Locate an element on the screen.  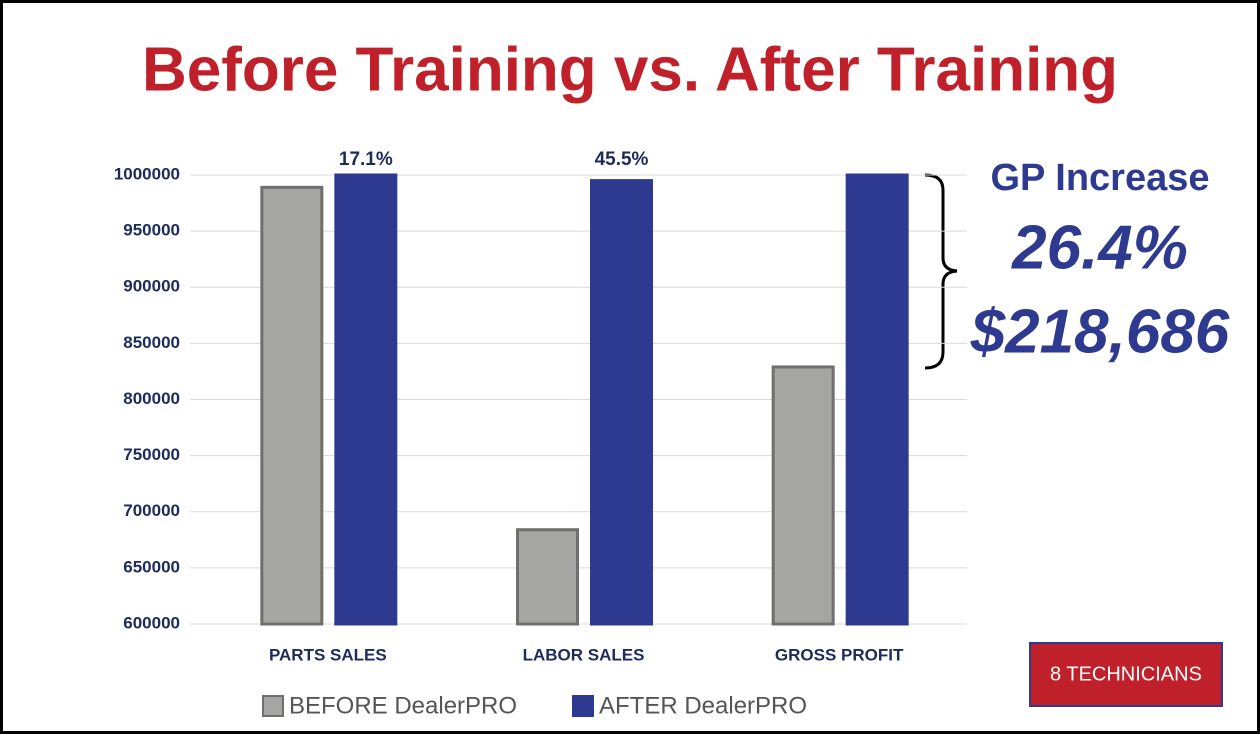
legend-label: AFTER DealerPRO is located at coordinates (703, 705).